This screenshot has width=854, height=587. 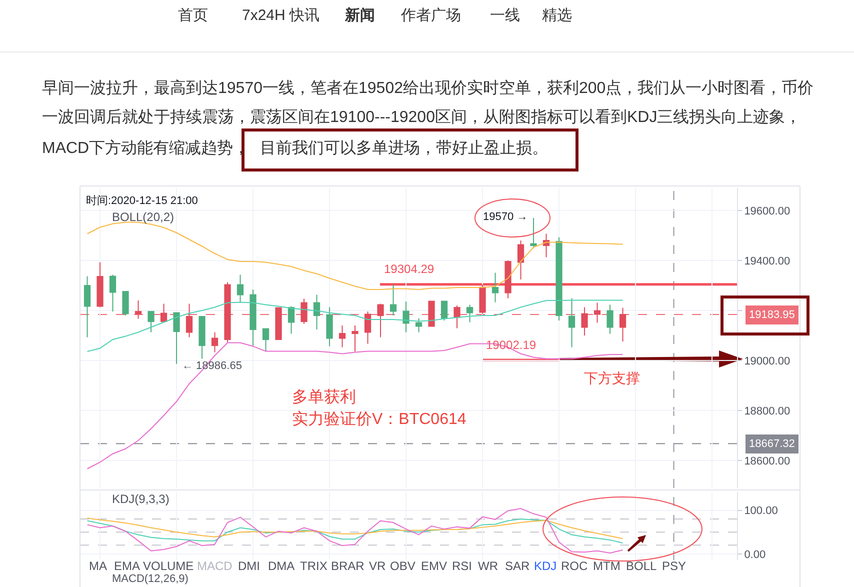 I want to click on annotation: WR, so click(x=488, y=566).